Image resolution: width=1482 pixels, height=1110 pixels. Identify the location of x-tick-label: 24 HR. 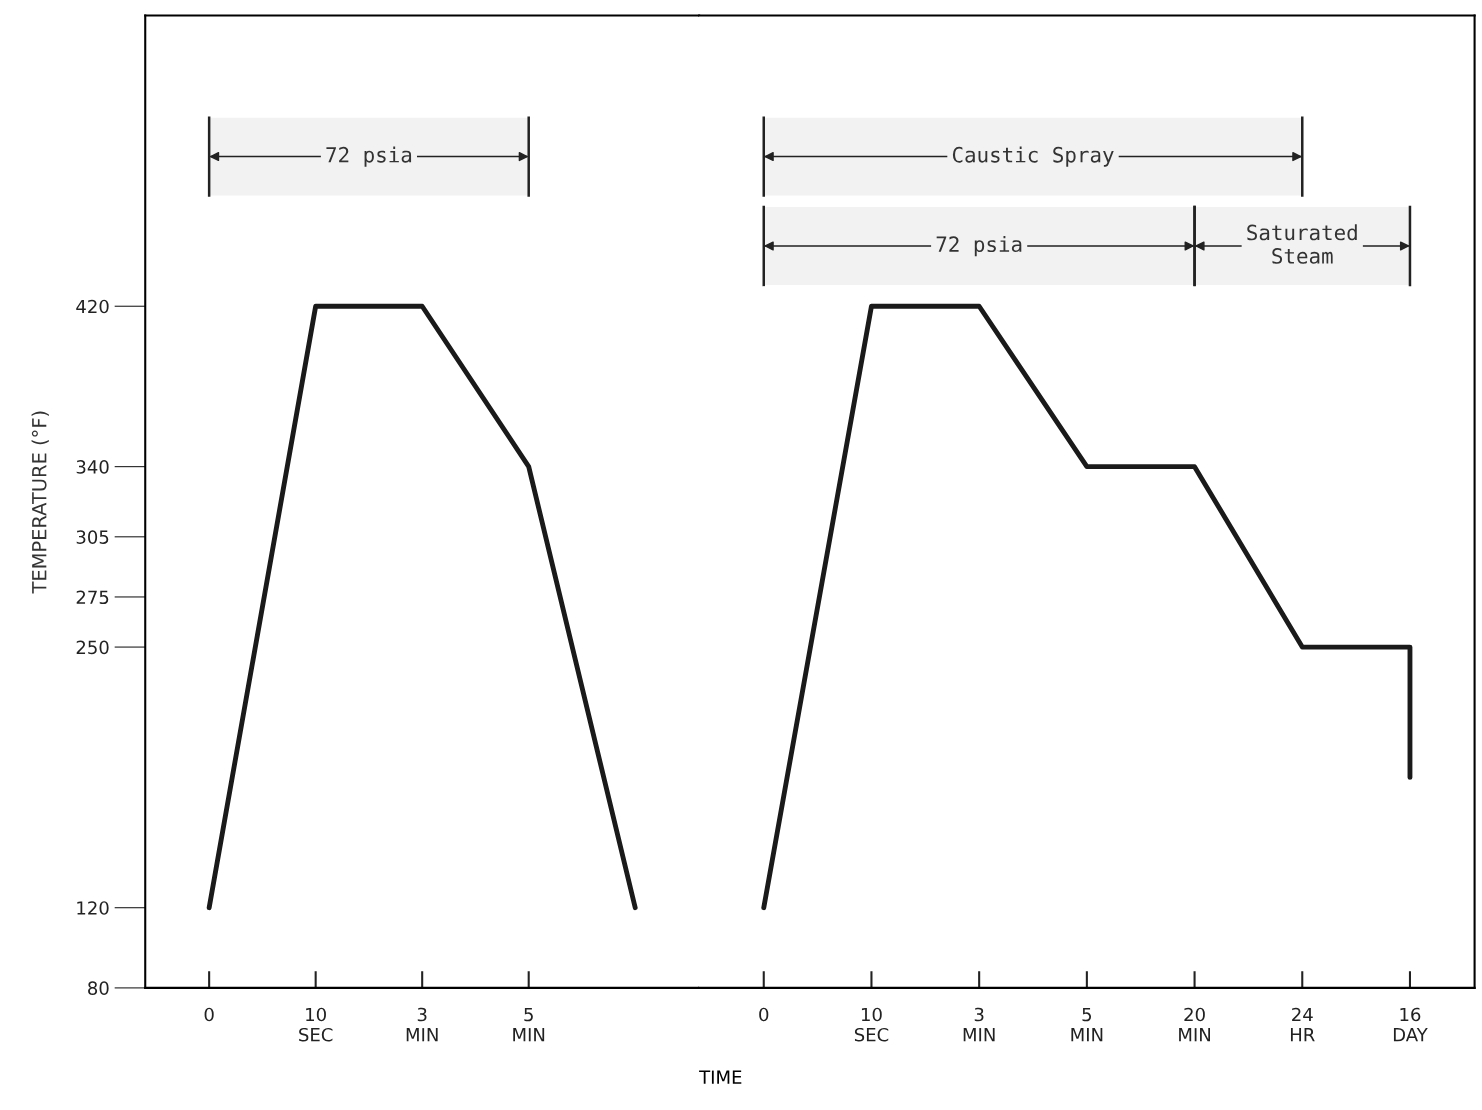
(1302, 1024).